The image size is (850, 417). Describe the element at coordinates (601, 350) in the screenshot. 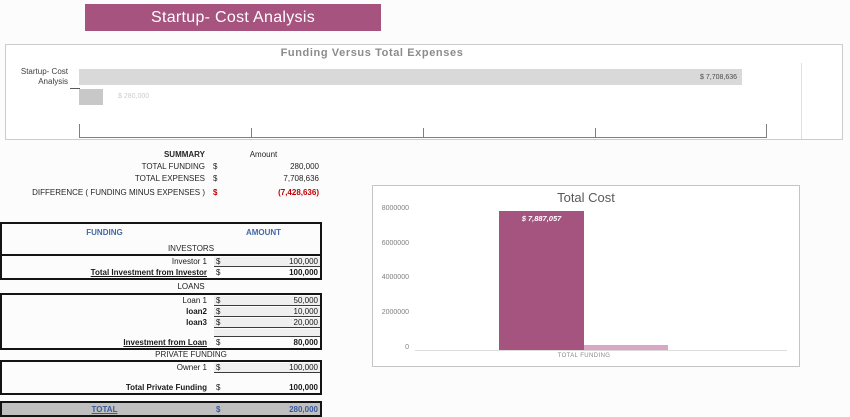

I see `x-axis-line` at that location.